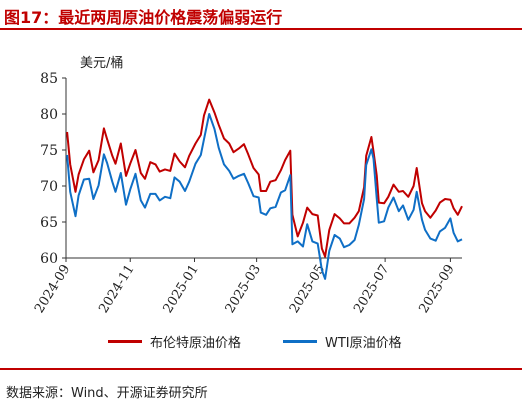 This screenshot has width=522, height=408. I want to click on y-tick-label: 85, so click(49, 79).